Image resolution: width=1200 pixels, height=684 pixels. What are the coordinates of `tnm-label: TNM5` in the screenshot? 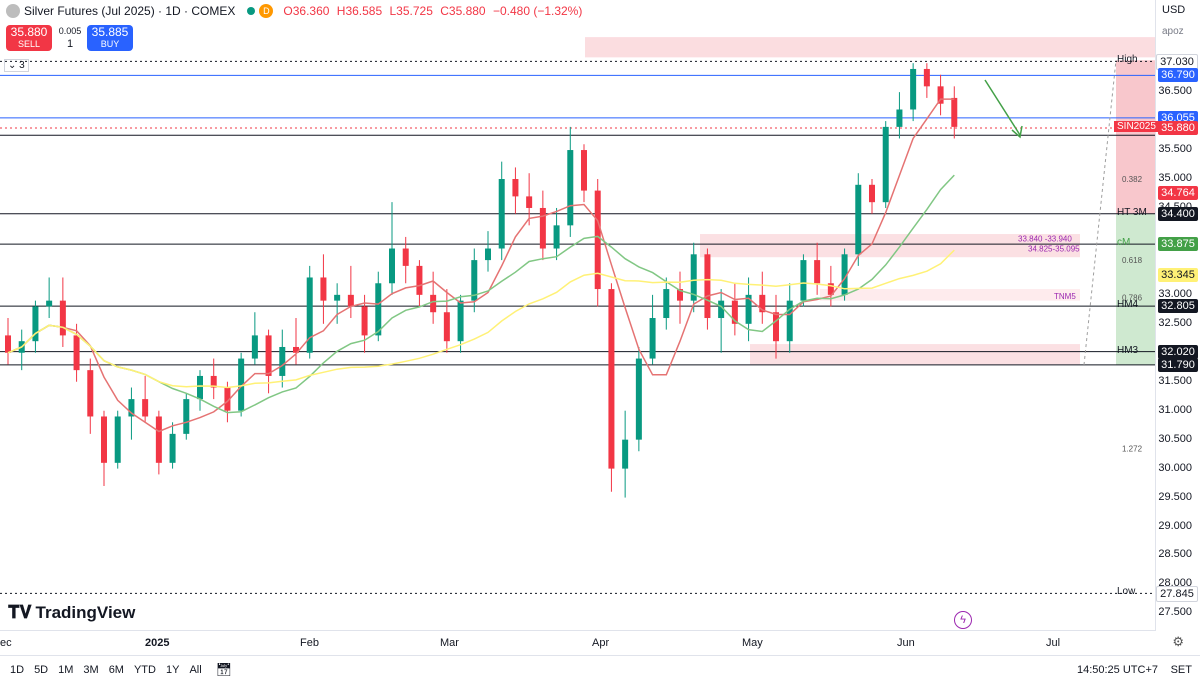 It's located at (1065, 296).